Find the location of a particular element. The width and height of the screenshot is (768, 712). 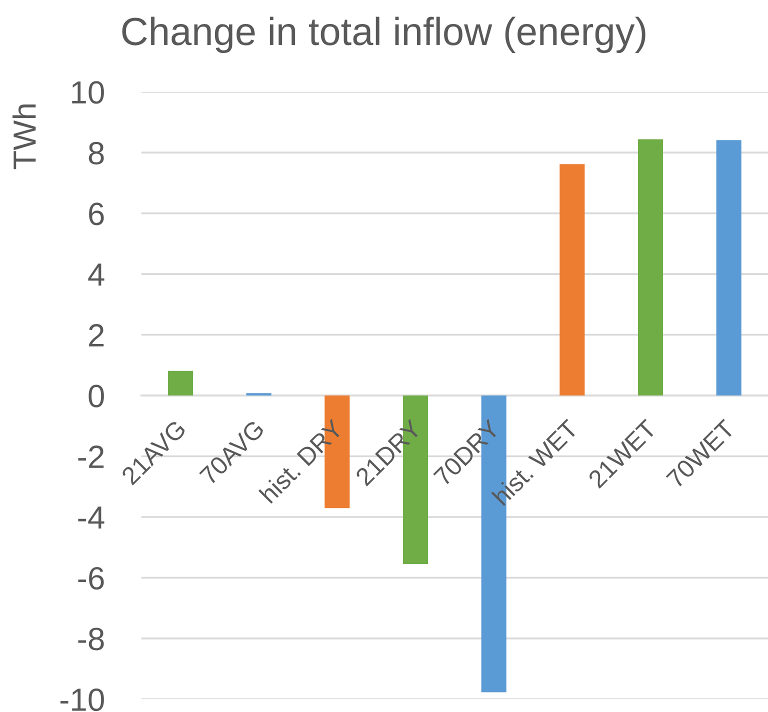

y-tick-label: -8 is located at coordinates (91, 639).